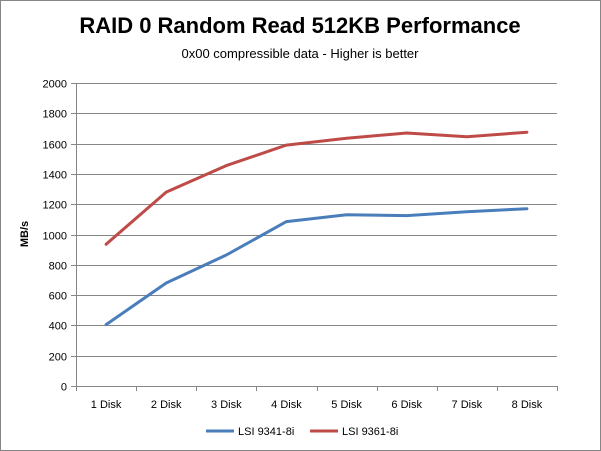  I want to click on y-tick-label: 200, so click(58, 358).